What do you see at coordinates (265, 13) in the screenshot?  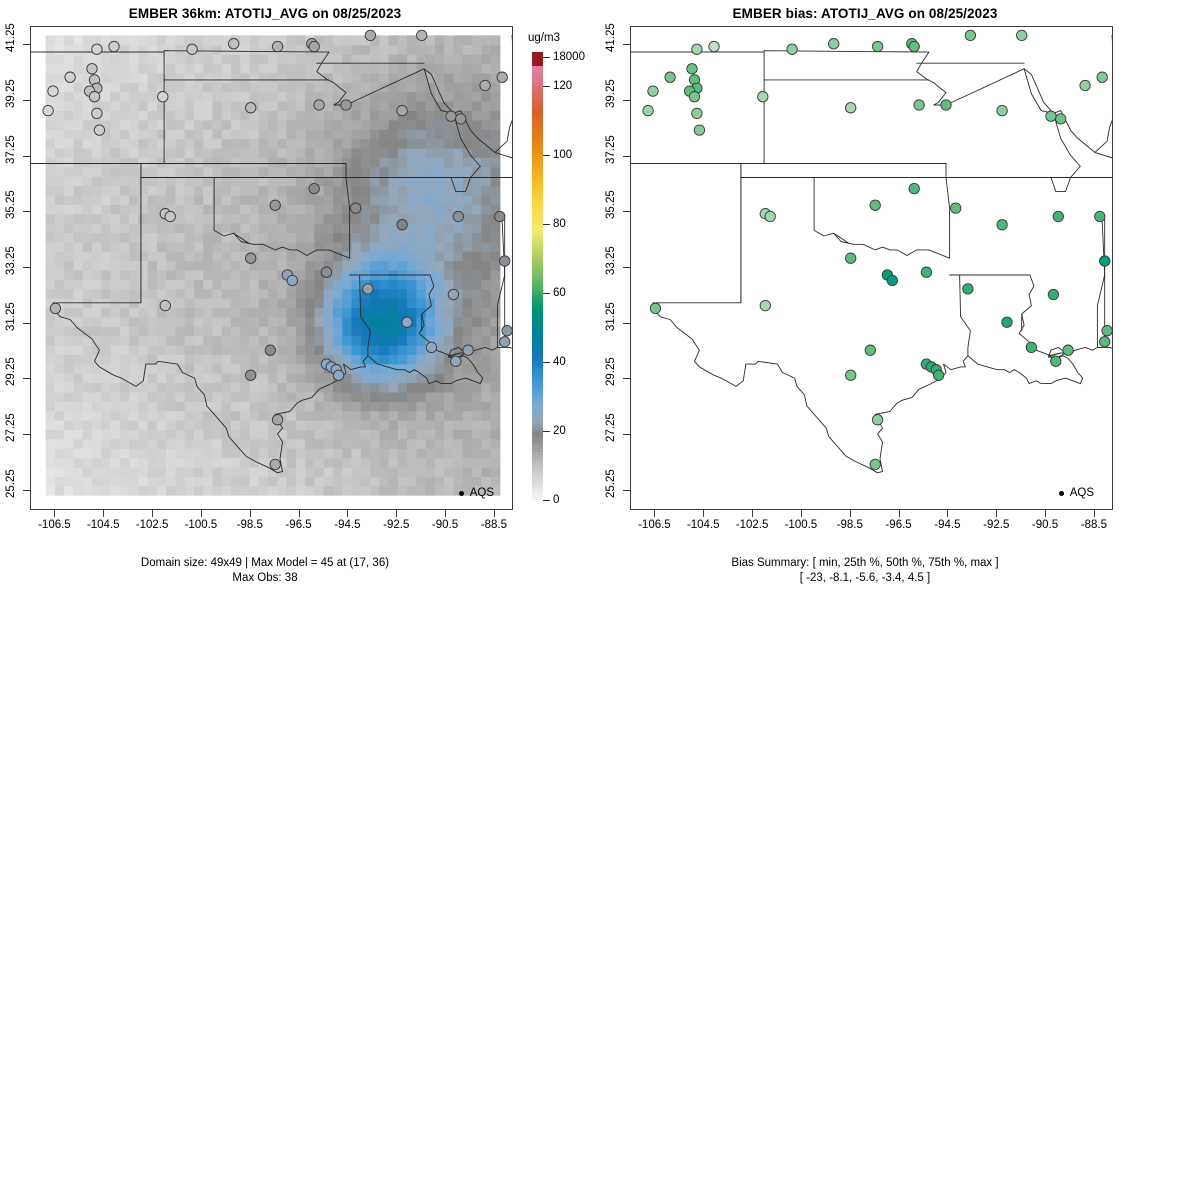 I see `panel-model-title: EMBER 36km: ATOTIJ_AVG on 08/25/2023` at bounding box center [265, 13].